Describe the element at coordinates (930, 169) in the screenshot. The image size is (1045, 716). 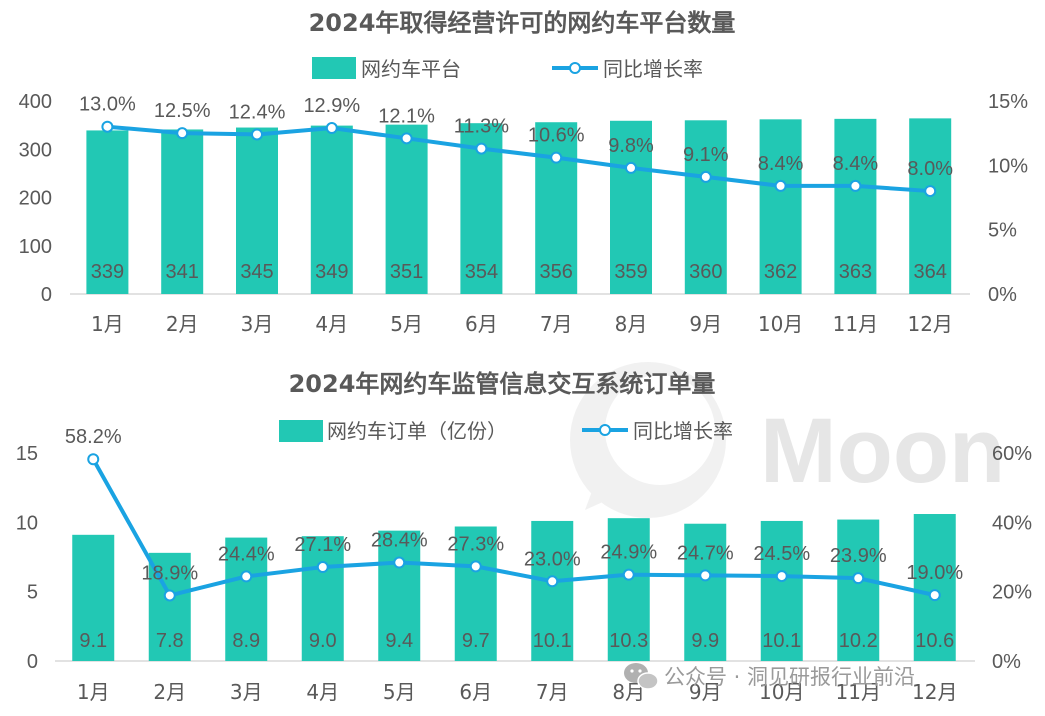
I see `growth-value-label: 8.0%` at that location.